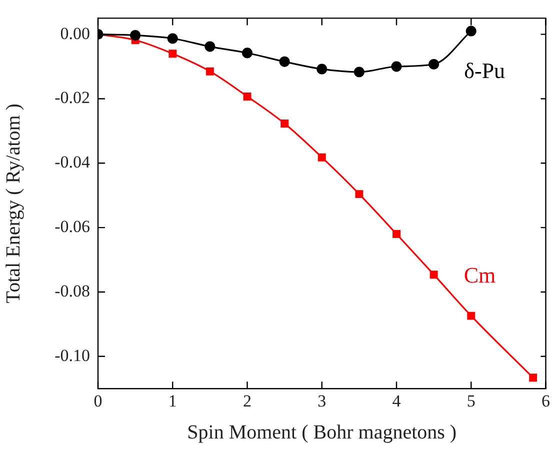 The height and width of the screenshot is (449, 553). What do you see at coordinates (480, 275) in the screenshot?
I see `series-label: Cm` at bounding box center [480, 275].